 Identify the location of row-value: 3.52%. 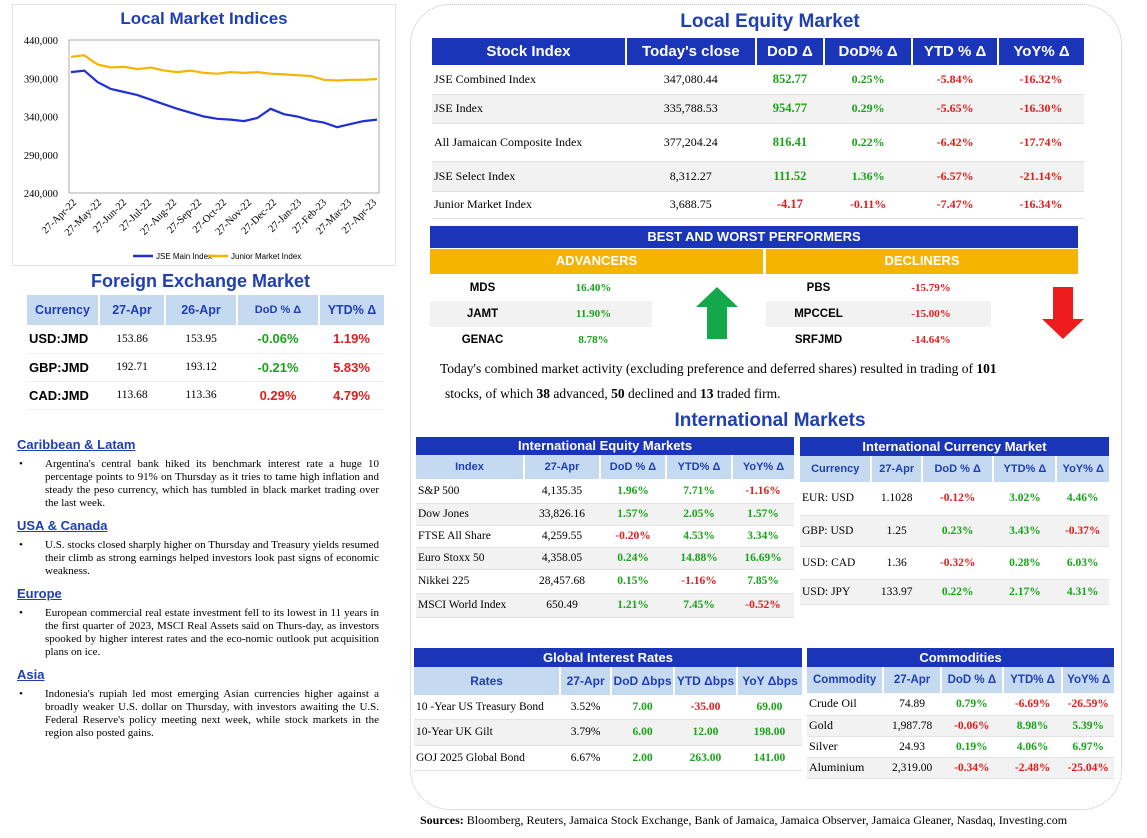
(585, 706).